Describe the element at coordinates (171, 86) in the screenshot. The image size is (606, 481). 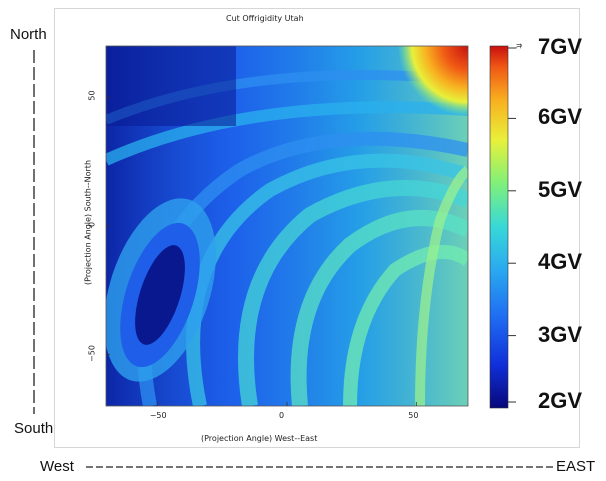
I see `northwest-low-region` at that location.